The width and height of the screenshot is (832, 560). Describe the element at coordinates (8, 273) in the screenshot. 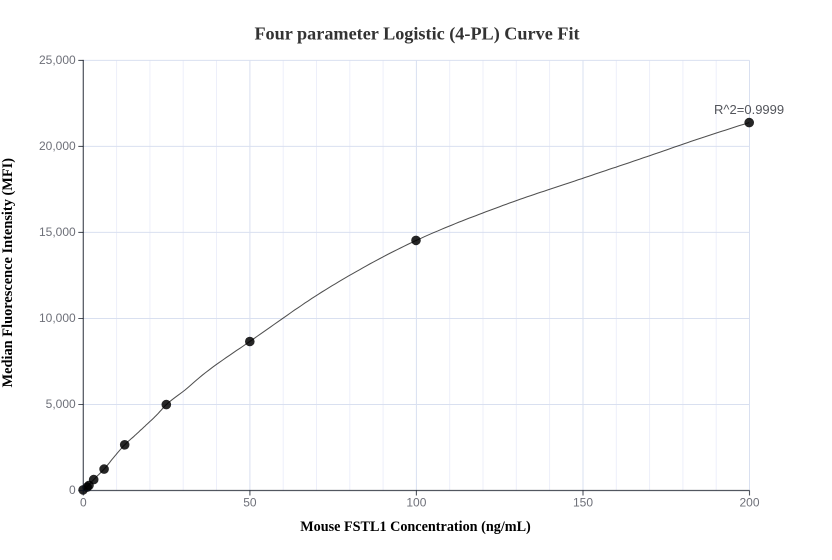

I see `svg-text:Median Fluorescence Intensity: Median Fluorescence Intensity (MFI)` at that location.